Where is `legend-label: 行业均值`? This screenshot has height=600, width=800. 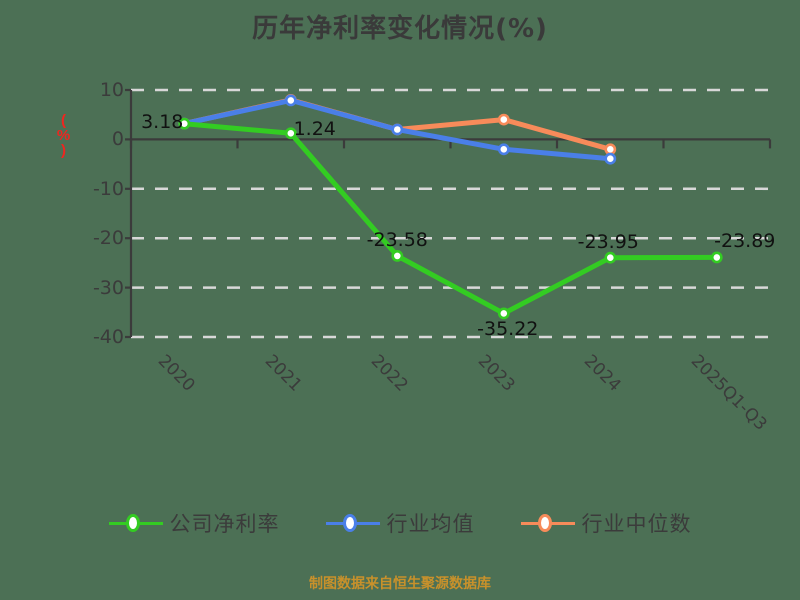
legend-label: 行业均值 is located at coordinates (430, 524).